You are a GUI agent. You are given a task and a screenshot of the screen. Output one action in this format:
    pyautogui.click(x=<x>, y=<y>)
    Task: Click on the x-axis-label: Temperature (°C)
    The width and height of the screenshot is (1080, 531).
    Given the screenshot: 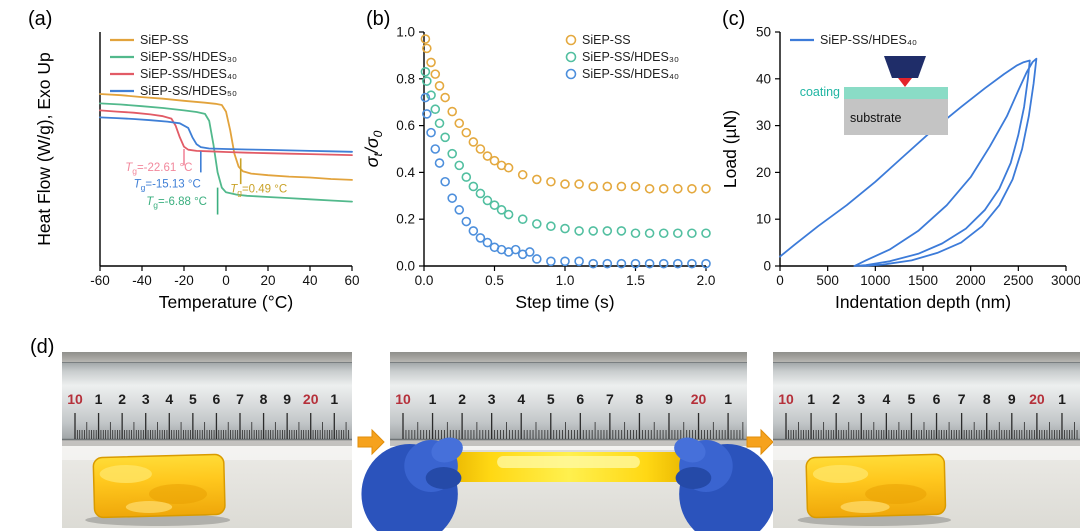 What is the action you would take?
    pyautogui.click(x=226, y=302)
    